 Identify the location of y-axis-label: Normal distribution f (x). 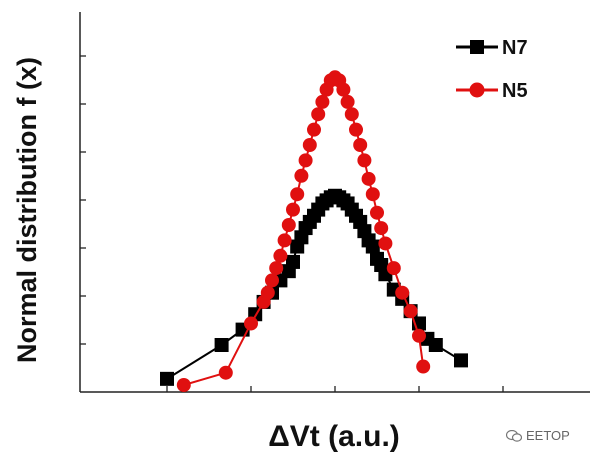
(27, 210).